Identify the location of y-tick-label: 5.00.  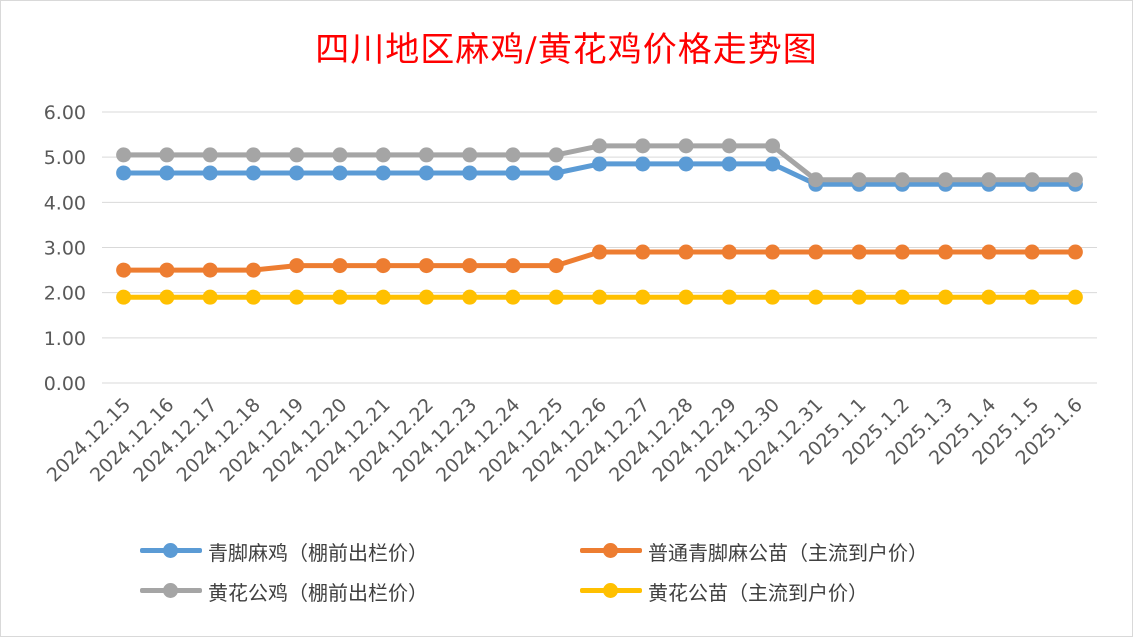
(65, 158).